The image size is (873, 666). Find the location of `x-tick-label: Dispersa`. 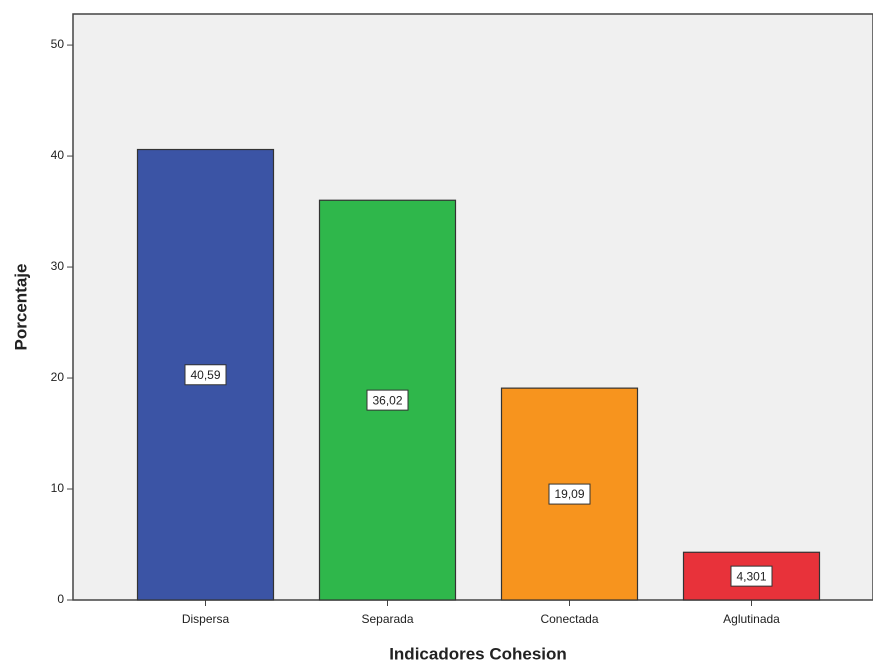

x-tick-label: Dispersa is located at coordinates (206, 619).